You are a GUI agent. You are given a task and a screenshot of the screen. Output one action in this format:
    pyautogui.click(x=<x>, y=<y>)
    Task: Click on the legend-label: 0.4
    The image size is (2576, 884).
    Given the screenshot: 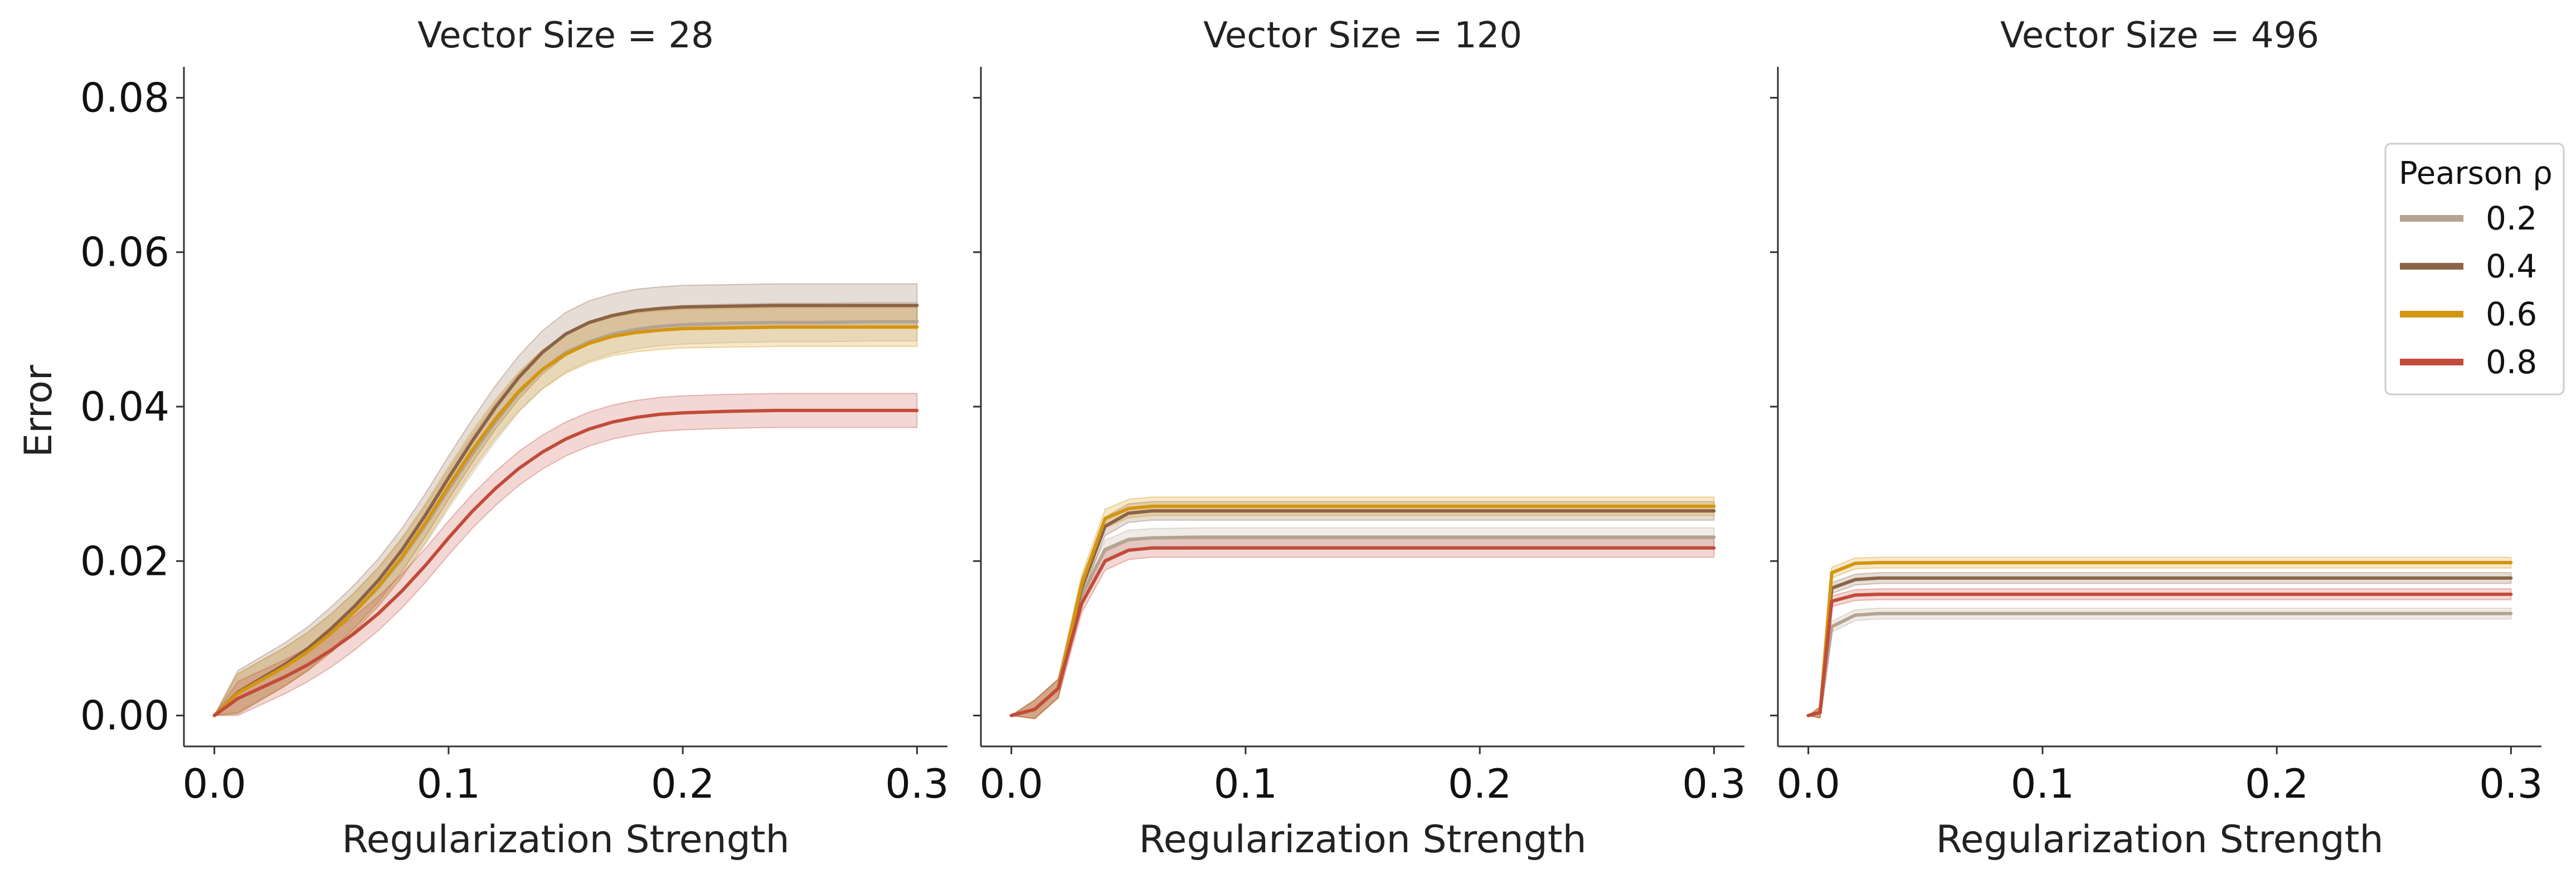 What is the action you would take?
    pyautogui.click(x=2512, y=266)
    